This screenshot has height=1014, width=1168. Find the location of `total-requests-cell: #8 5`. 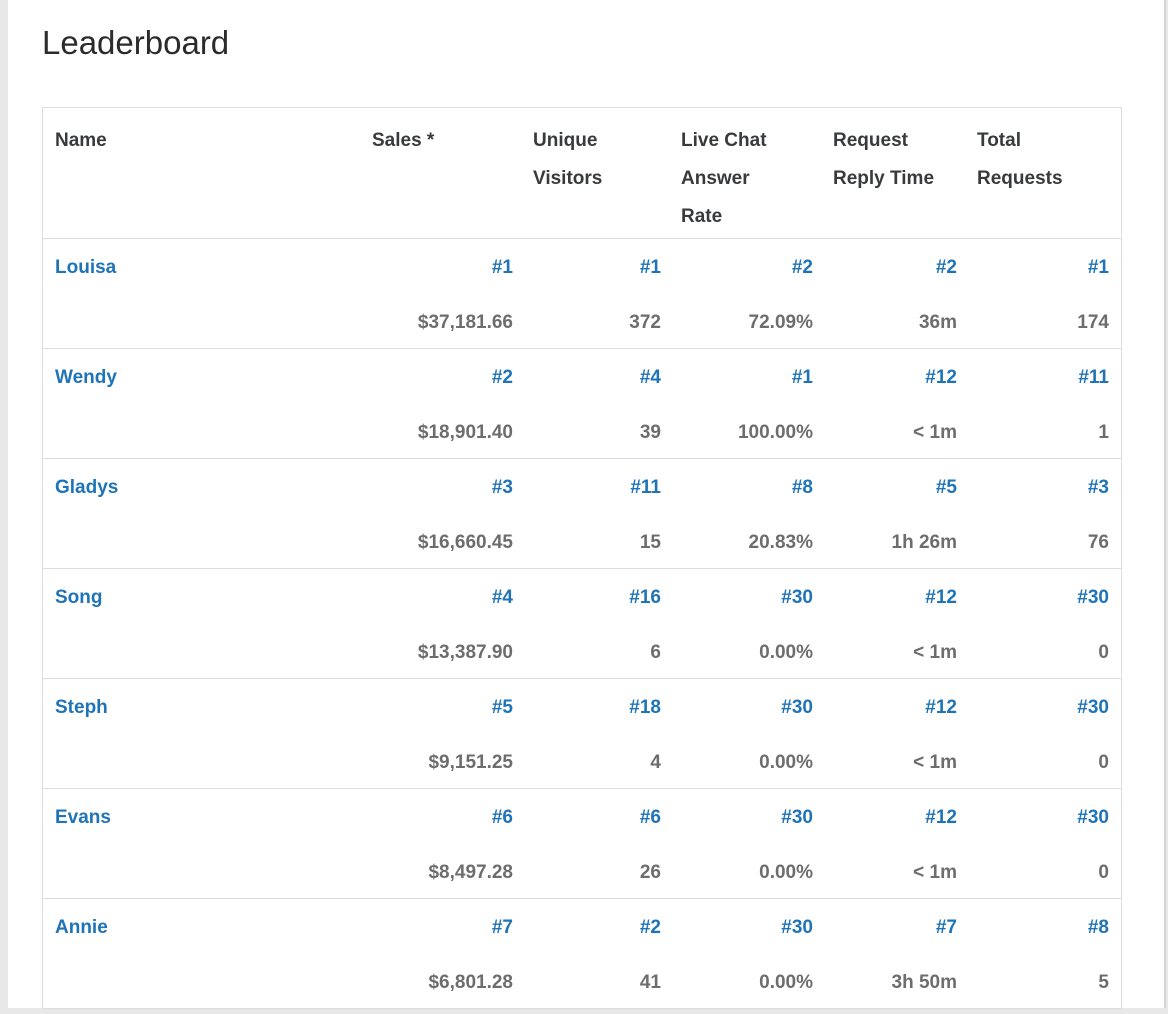

total-requests-cell: #8 5 is located at coordinates (1047, 953).